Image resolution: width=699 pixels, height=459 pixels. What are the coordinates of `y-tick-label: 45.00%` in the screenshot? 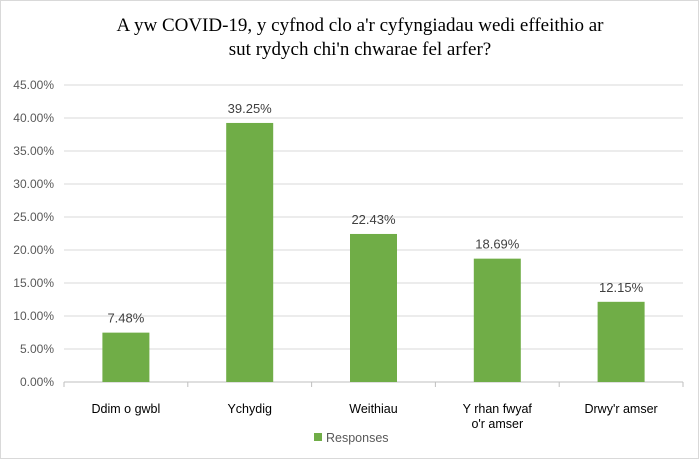 It's located at (33, 85).